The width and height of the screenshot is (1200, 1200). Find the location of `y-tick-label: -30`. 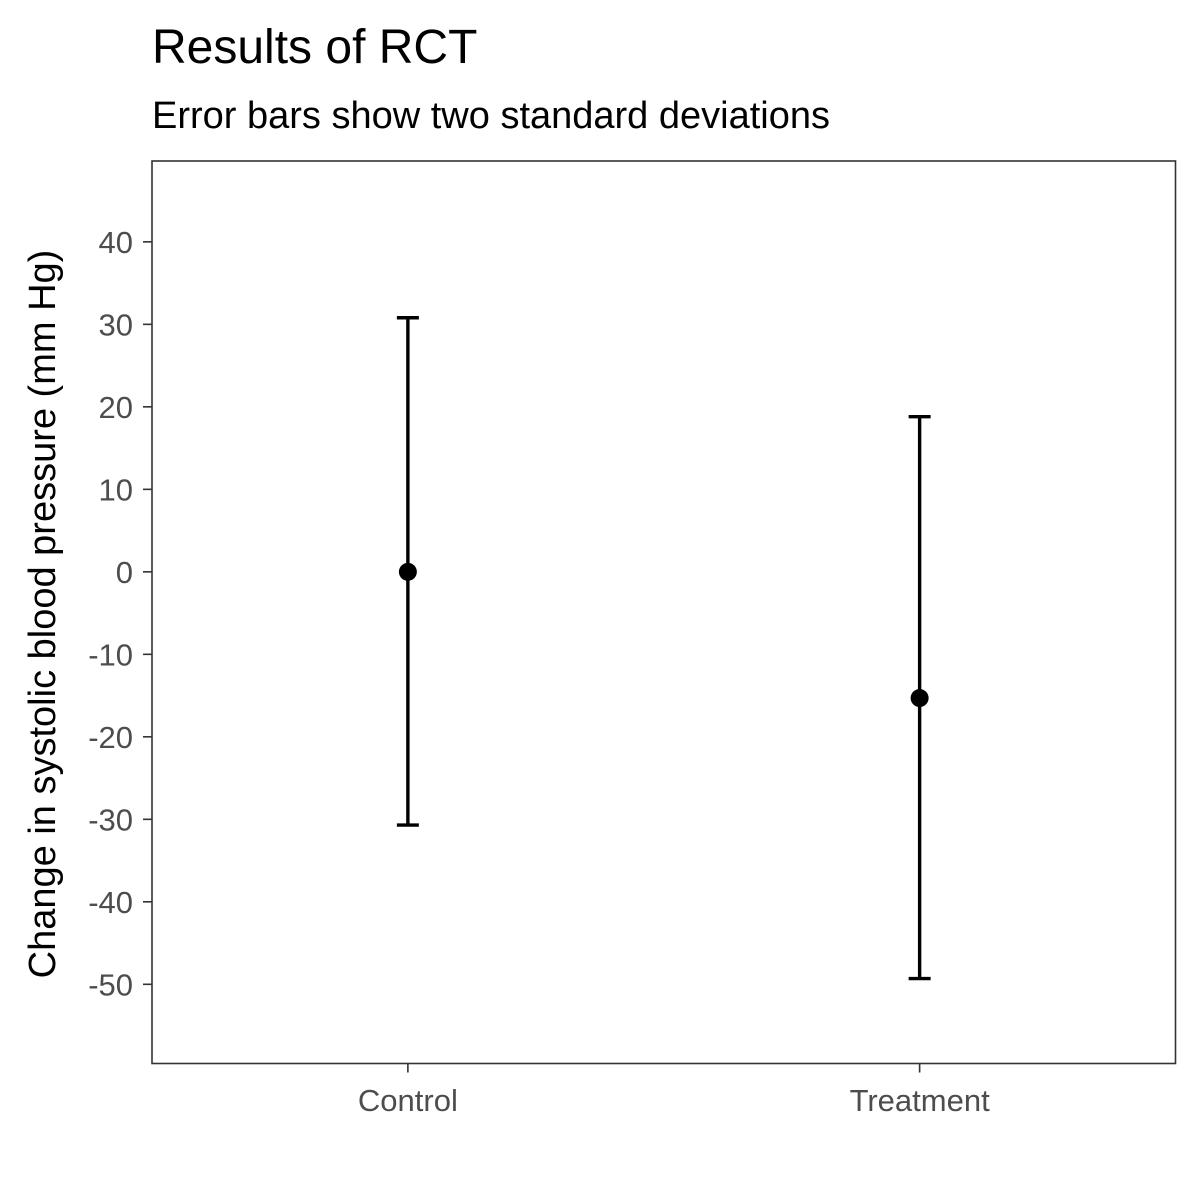

y-tick-label: -30 is located at coordinates (110, 819).